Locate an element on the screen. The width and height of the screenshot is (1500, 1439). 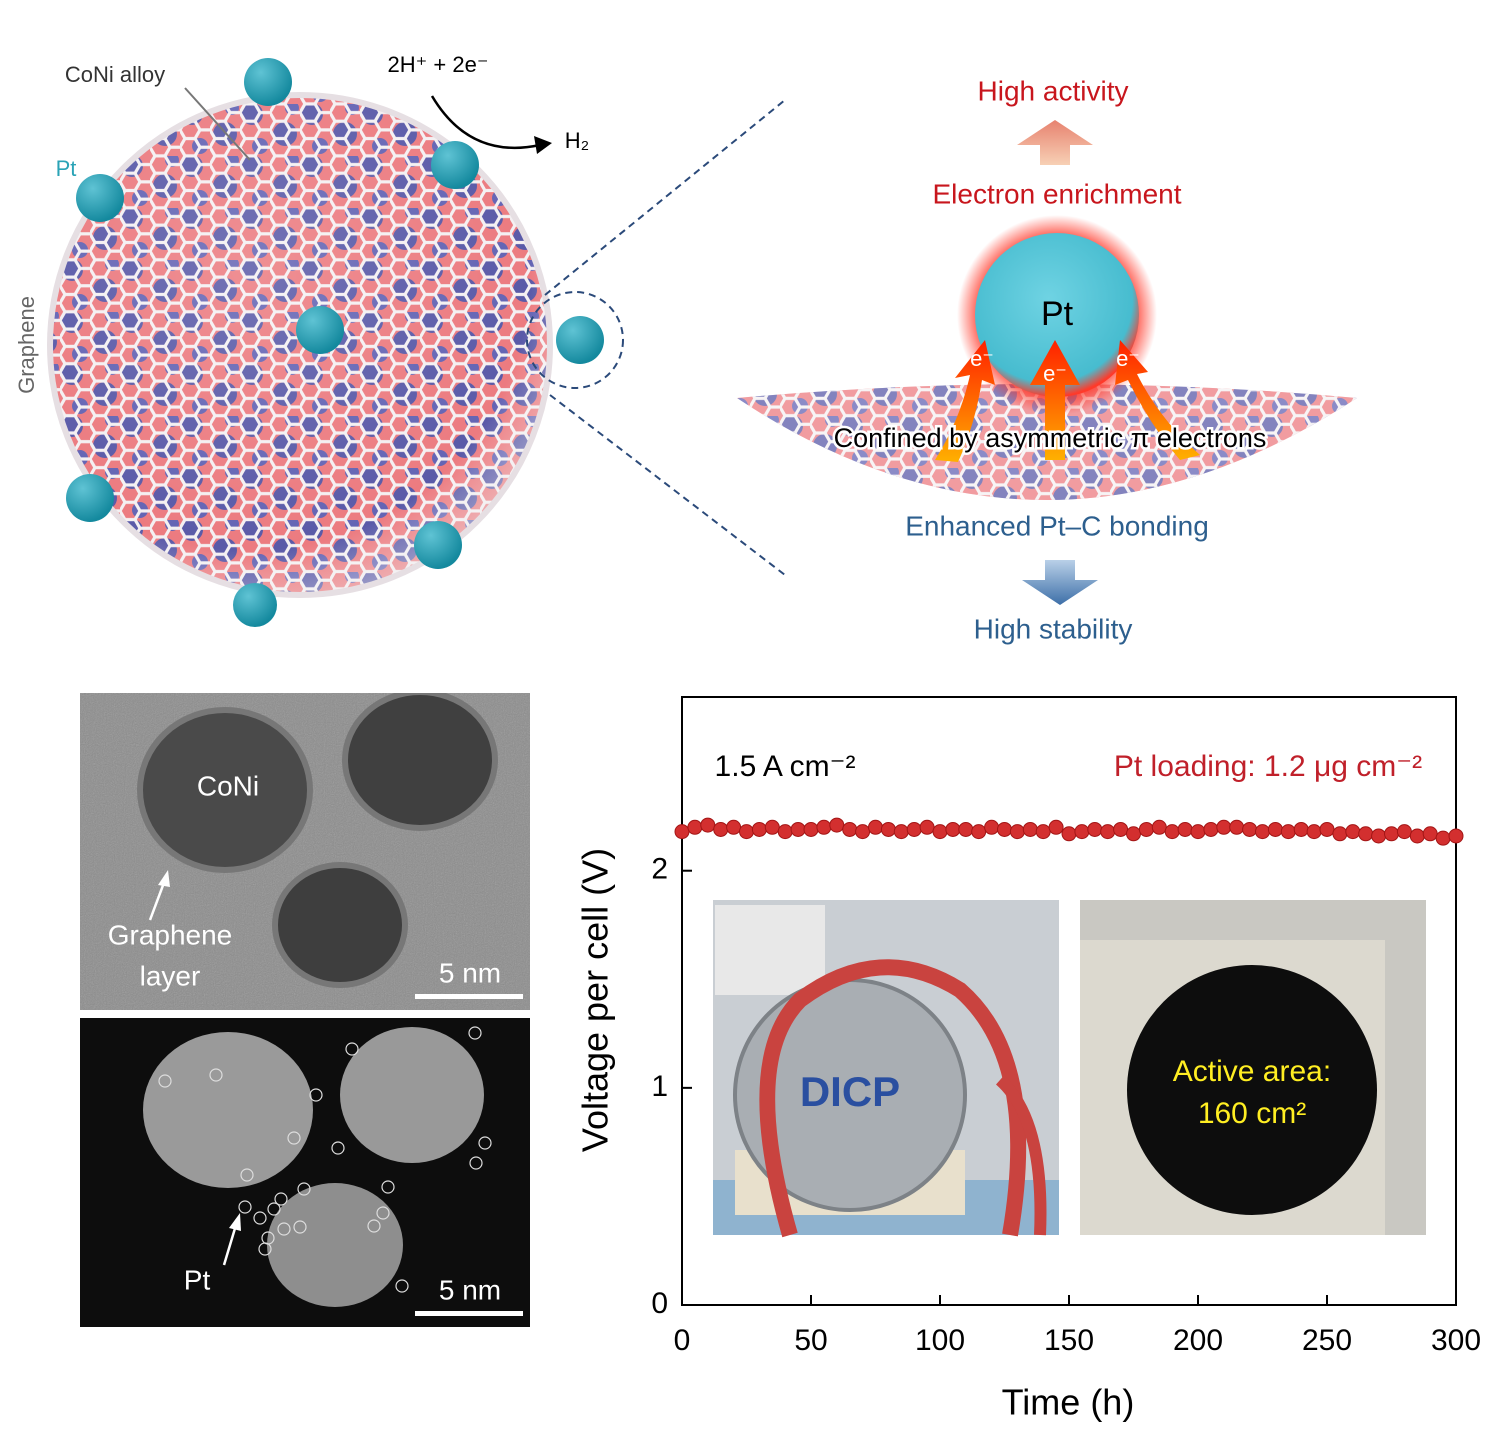
label: 2H⁺ + 2e⁻ is located at coordinates (438, 64).